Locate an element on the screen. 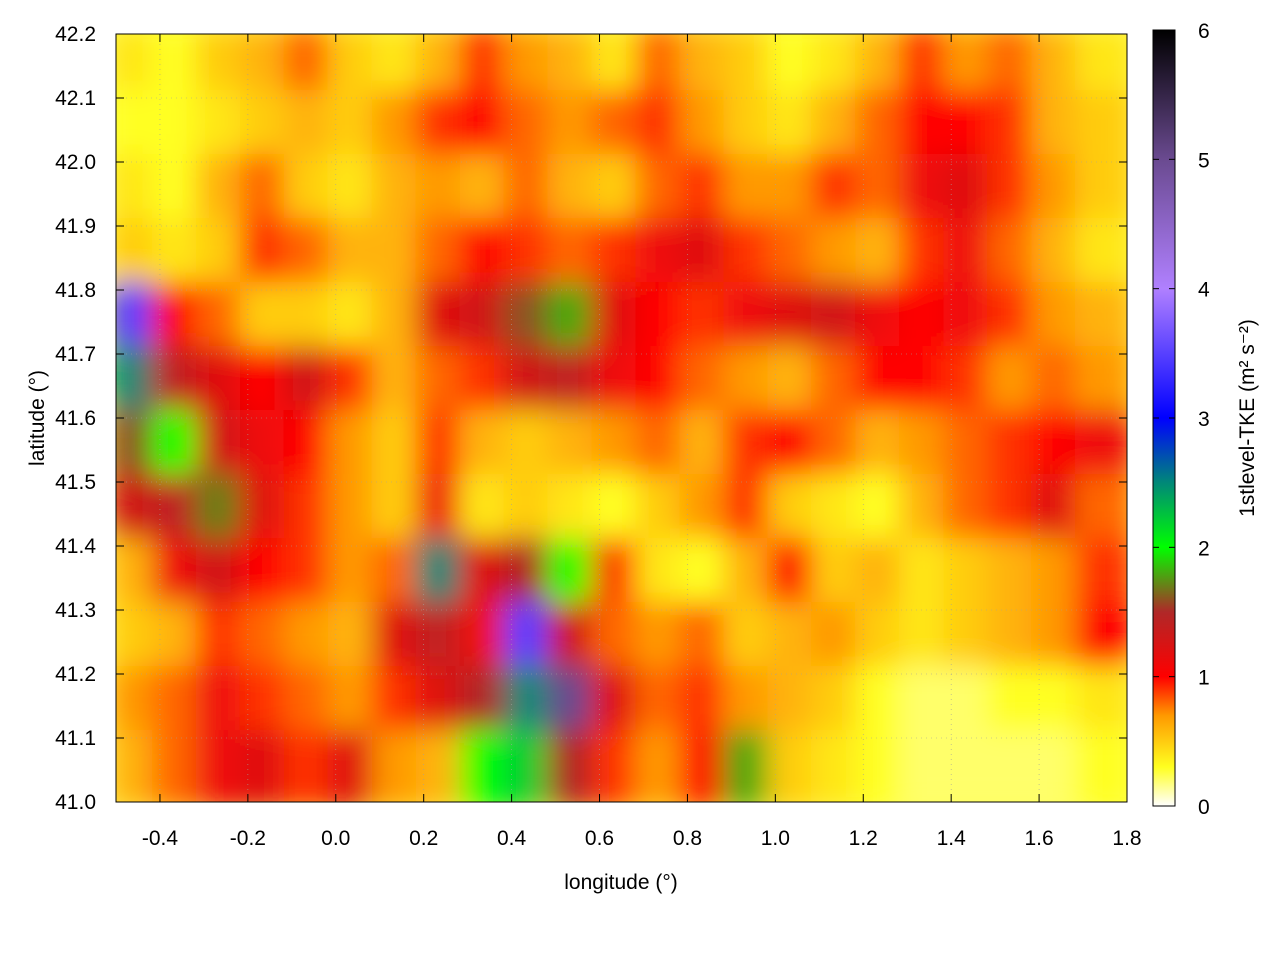 The width and height of the screenshot is (1280, 960). colorbar-label: 1stlevel-TKE (m² s⁻²) is located at coordinates (1247, 418).